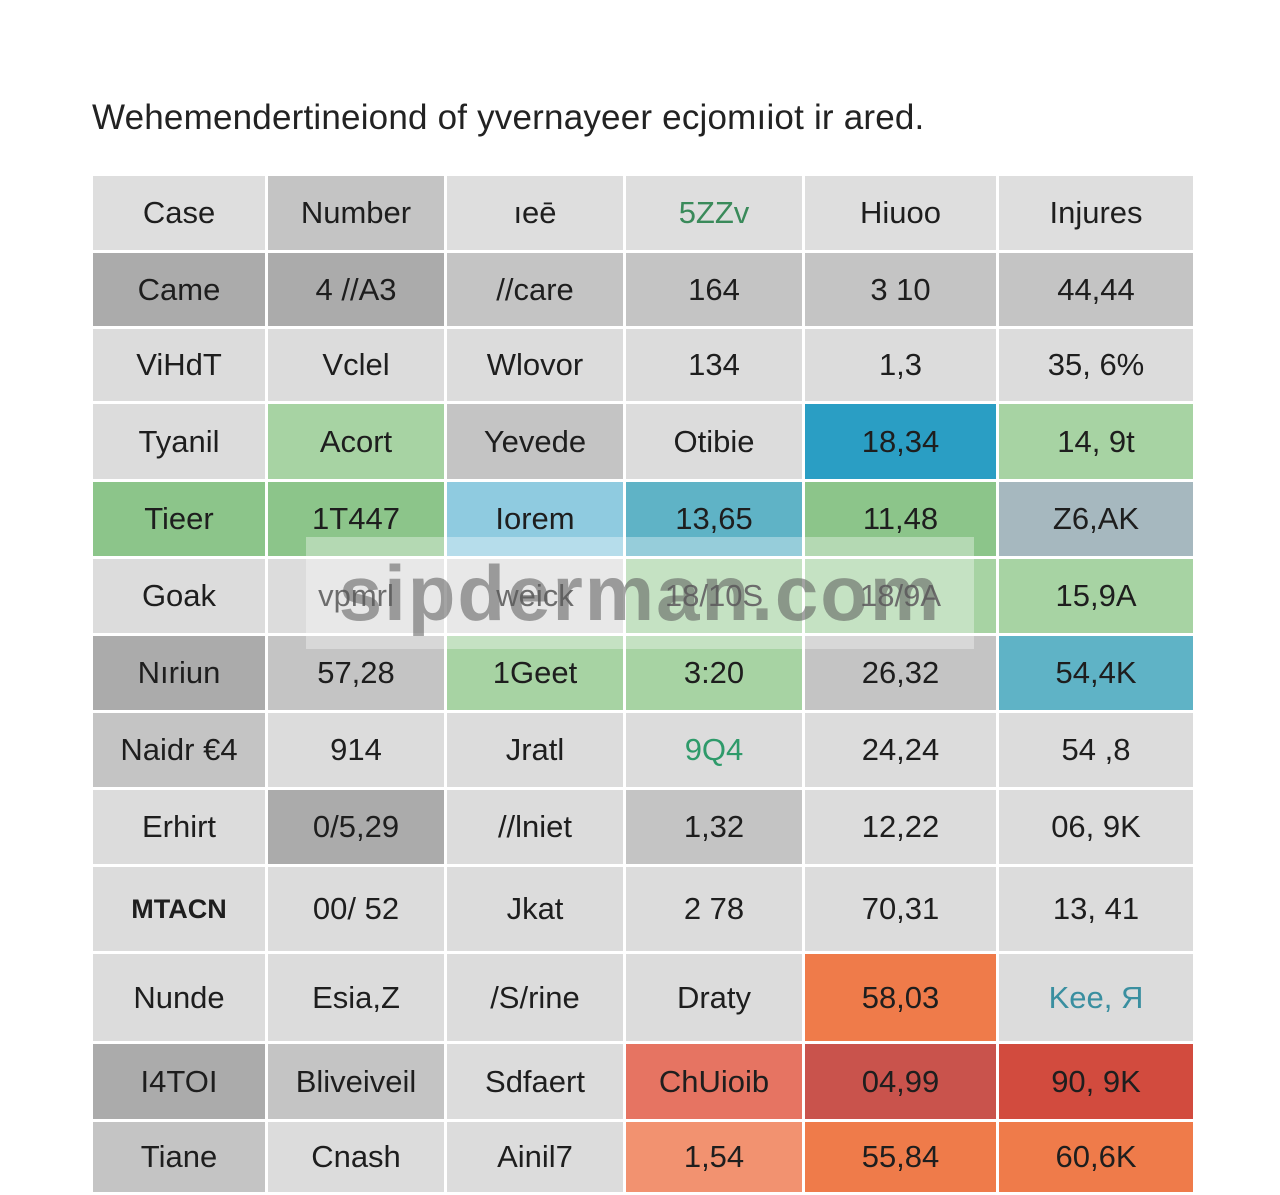 This screenshot has height=1195, width=1280. I want to click on table-cell: Iorem, so click(535, 519).